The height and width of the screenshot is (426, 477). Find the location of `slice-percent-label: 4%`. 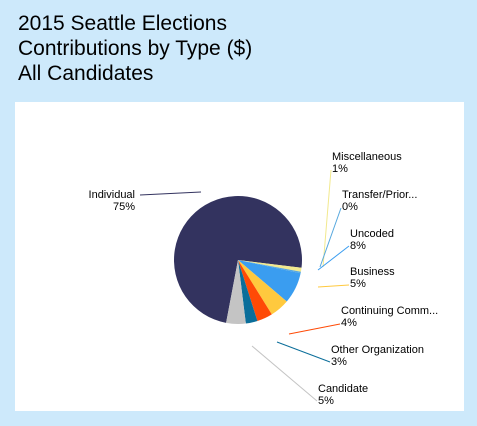

slice-percent-label: 4% is located at coordinates (349, 323).